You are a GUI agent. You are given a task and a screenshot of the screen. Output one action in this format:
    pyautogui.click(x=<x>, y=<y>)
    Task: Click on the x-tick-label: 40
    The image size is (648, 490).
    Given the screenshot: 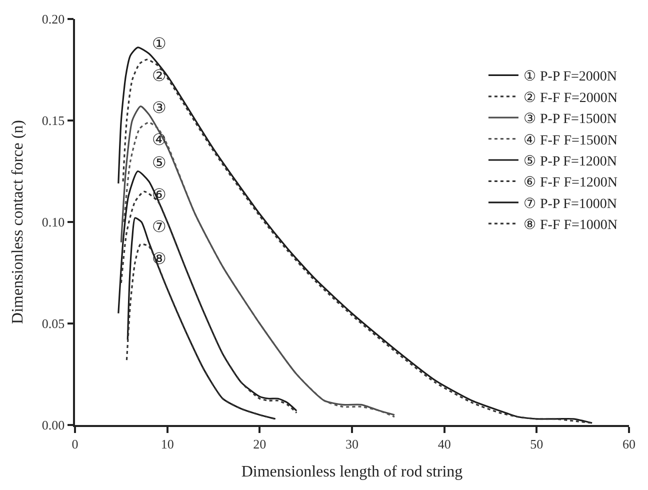 What is the action you would take?
    pyautogui.click(x=444, y=444)
    